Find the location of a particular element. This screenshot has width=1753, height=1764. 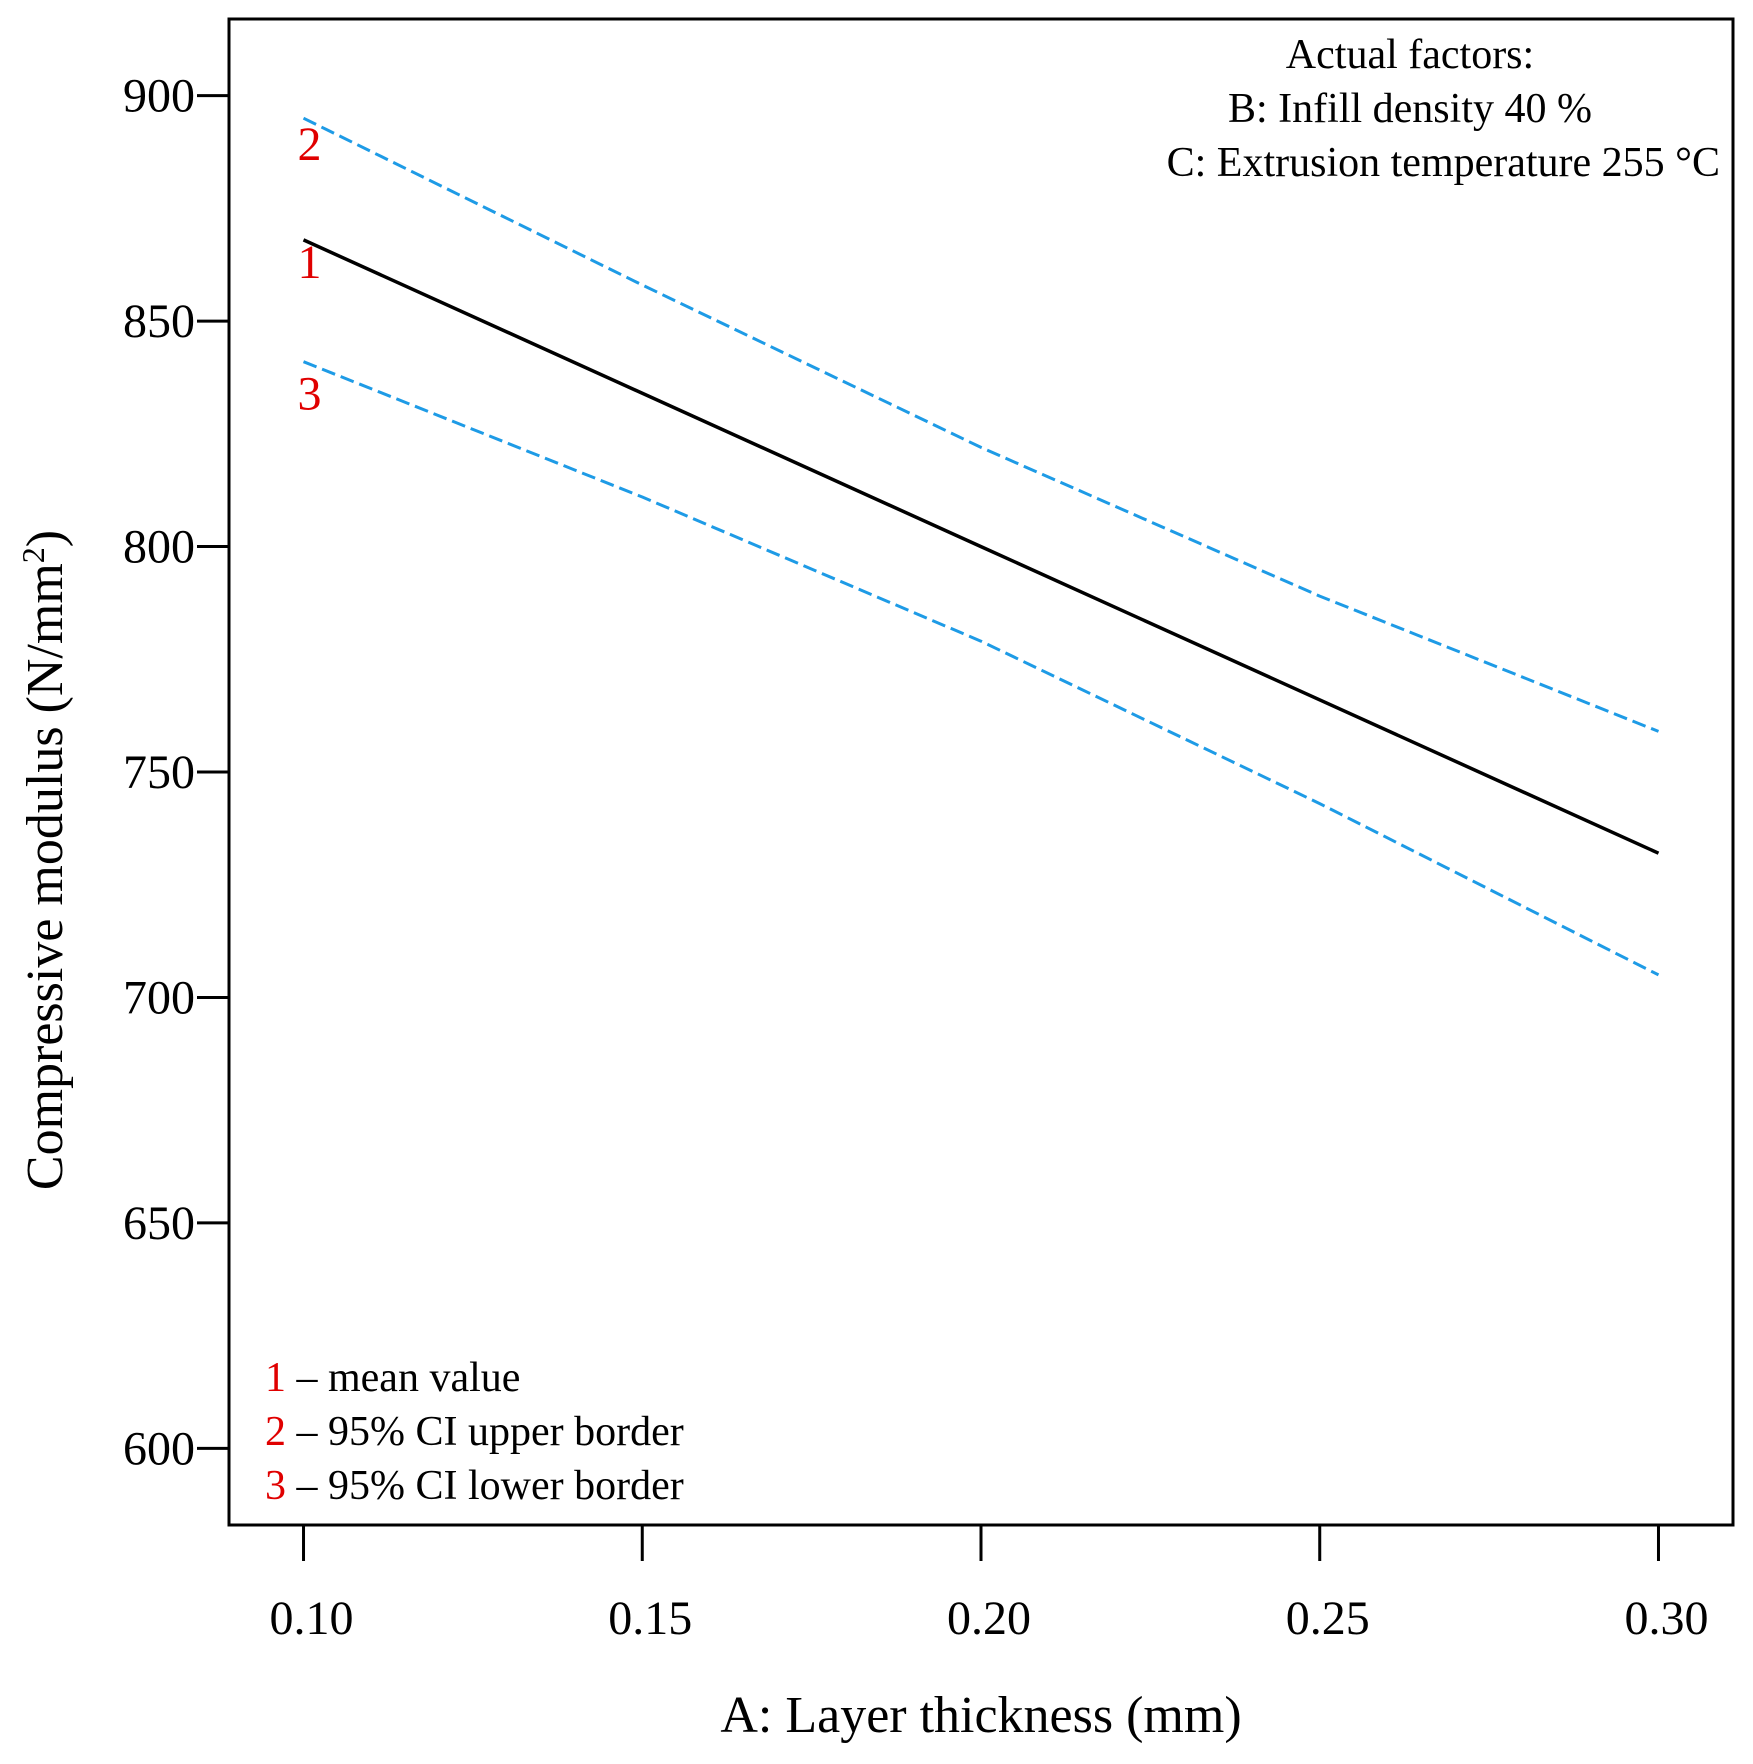

legend-item-3: 3 – 95% CI lower border is located at coordinates (474, 1486).